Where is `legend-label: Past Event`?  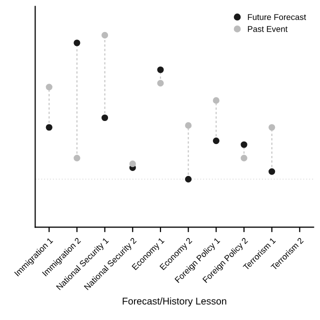 legend-label: Past Event is located at coordinates (268, 29).